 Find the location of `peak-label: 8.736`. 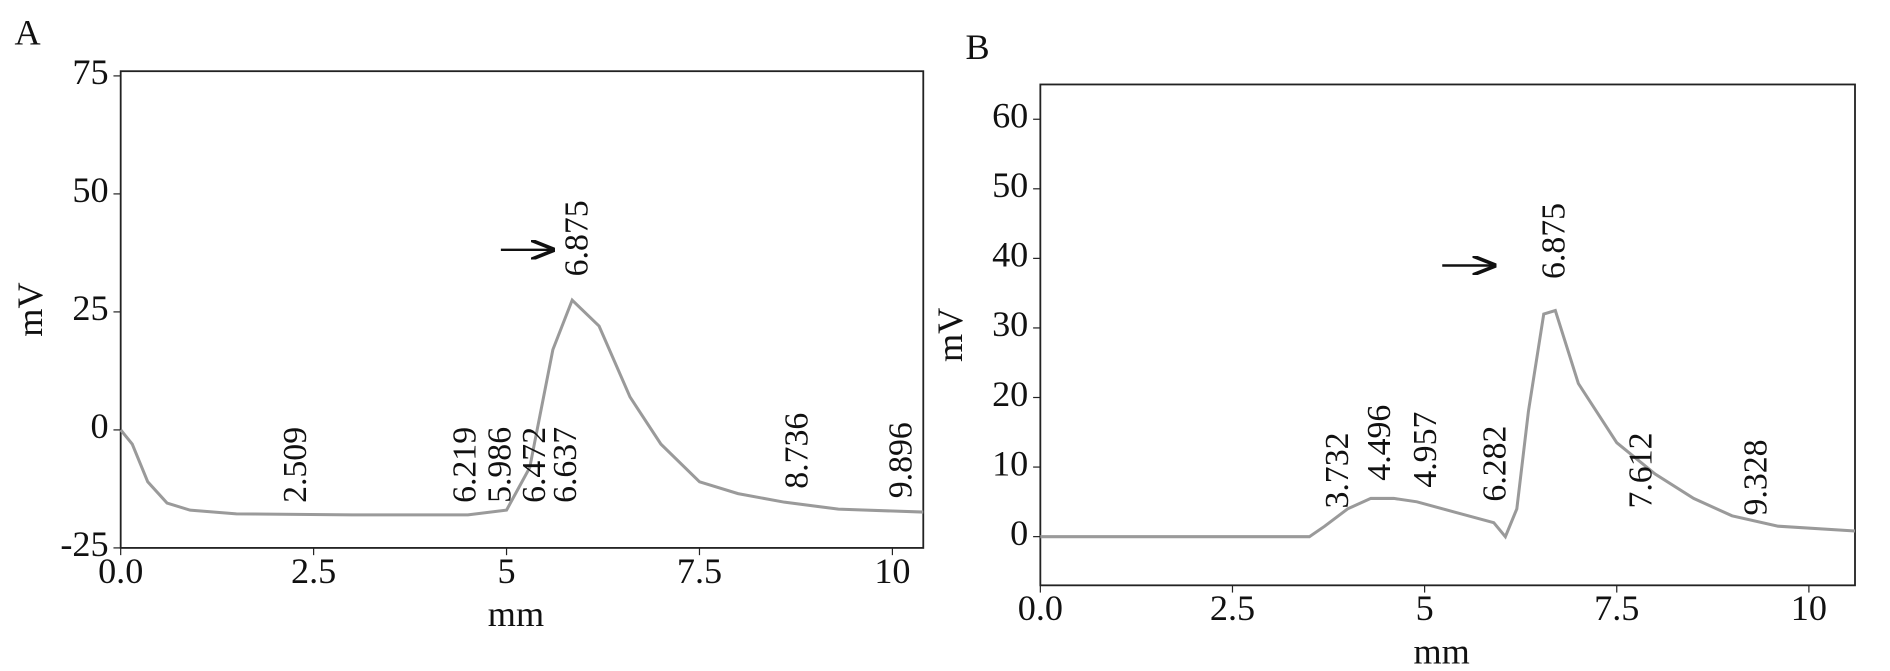

peak-label: 8.736 is located at coordinates (797, 451).